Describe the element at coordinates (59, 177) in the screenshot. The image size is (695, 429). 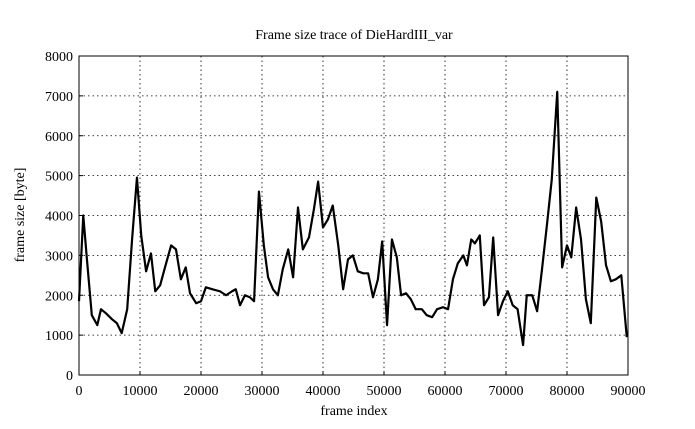
I see `y-tick-label: 5000` at that location.